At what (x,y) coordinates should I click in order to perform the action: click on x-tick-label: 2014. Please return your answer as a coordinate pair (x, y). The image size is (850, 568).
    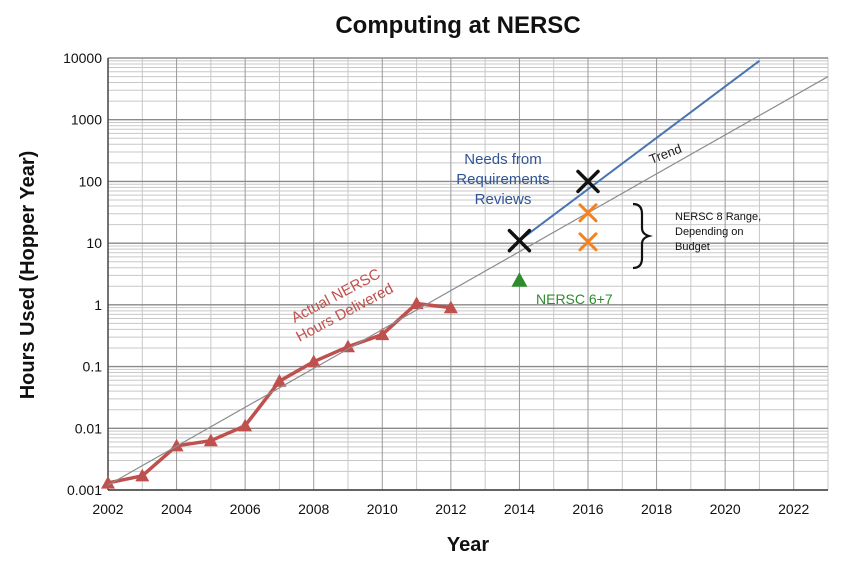
    Looking at the image, I should click on (519, 509).